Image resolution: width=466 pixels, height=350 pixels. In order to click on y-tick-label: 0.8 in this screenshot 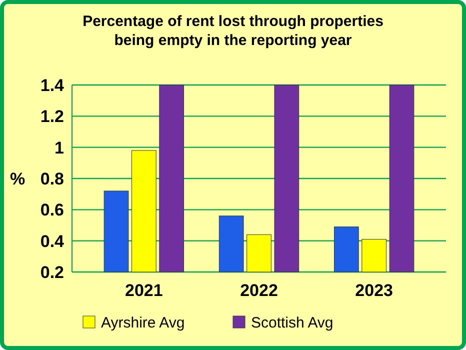, I will do `click(52, 178)`.